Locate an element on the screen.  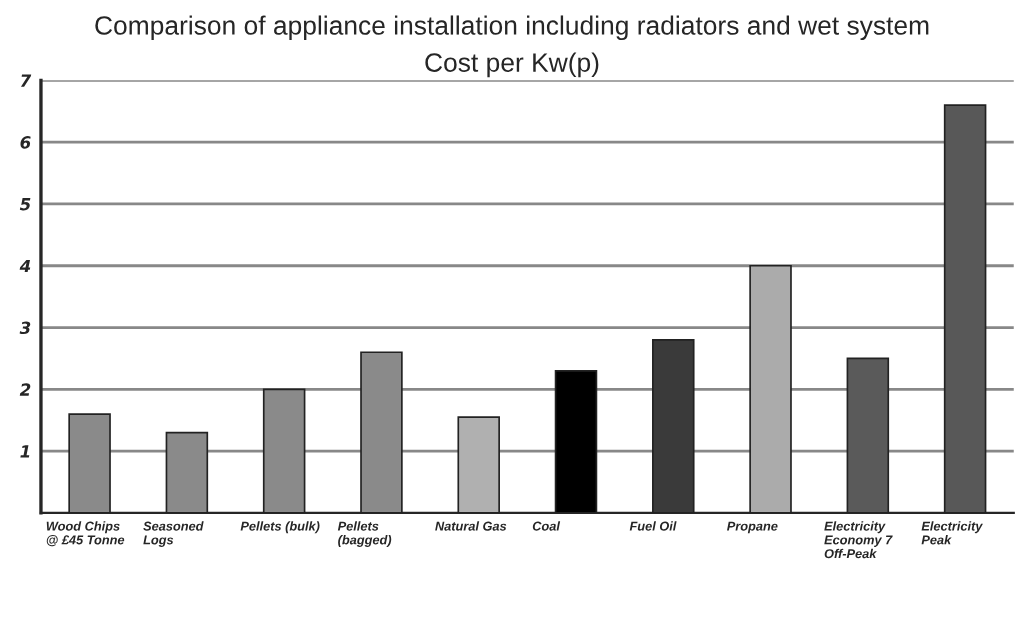
chart-subtitle: Cost per Kw(p) is located at coordinates (512, 65).